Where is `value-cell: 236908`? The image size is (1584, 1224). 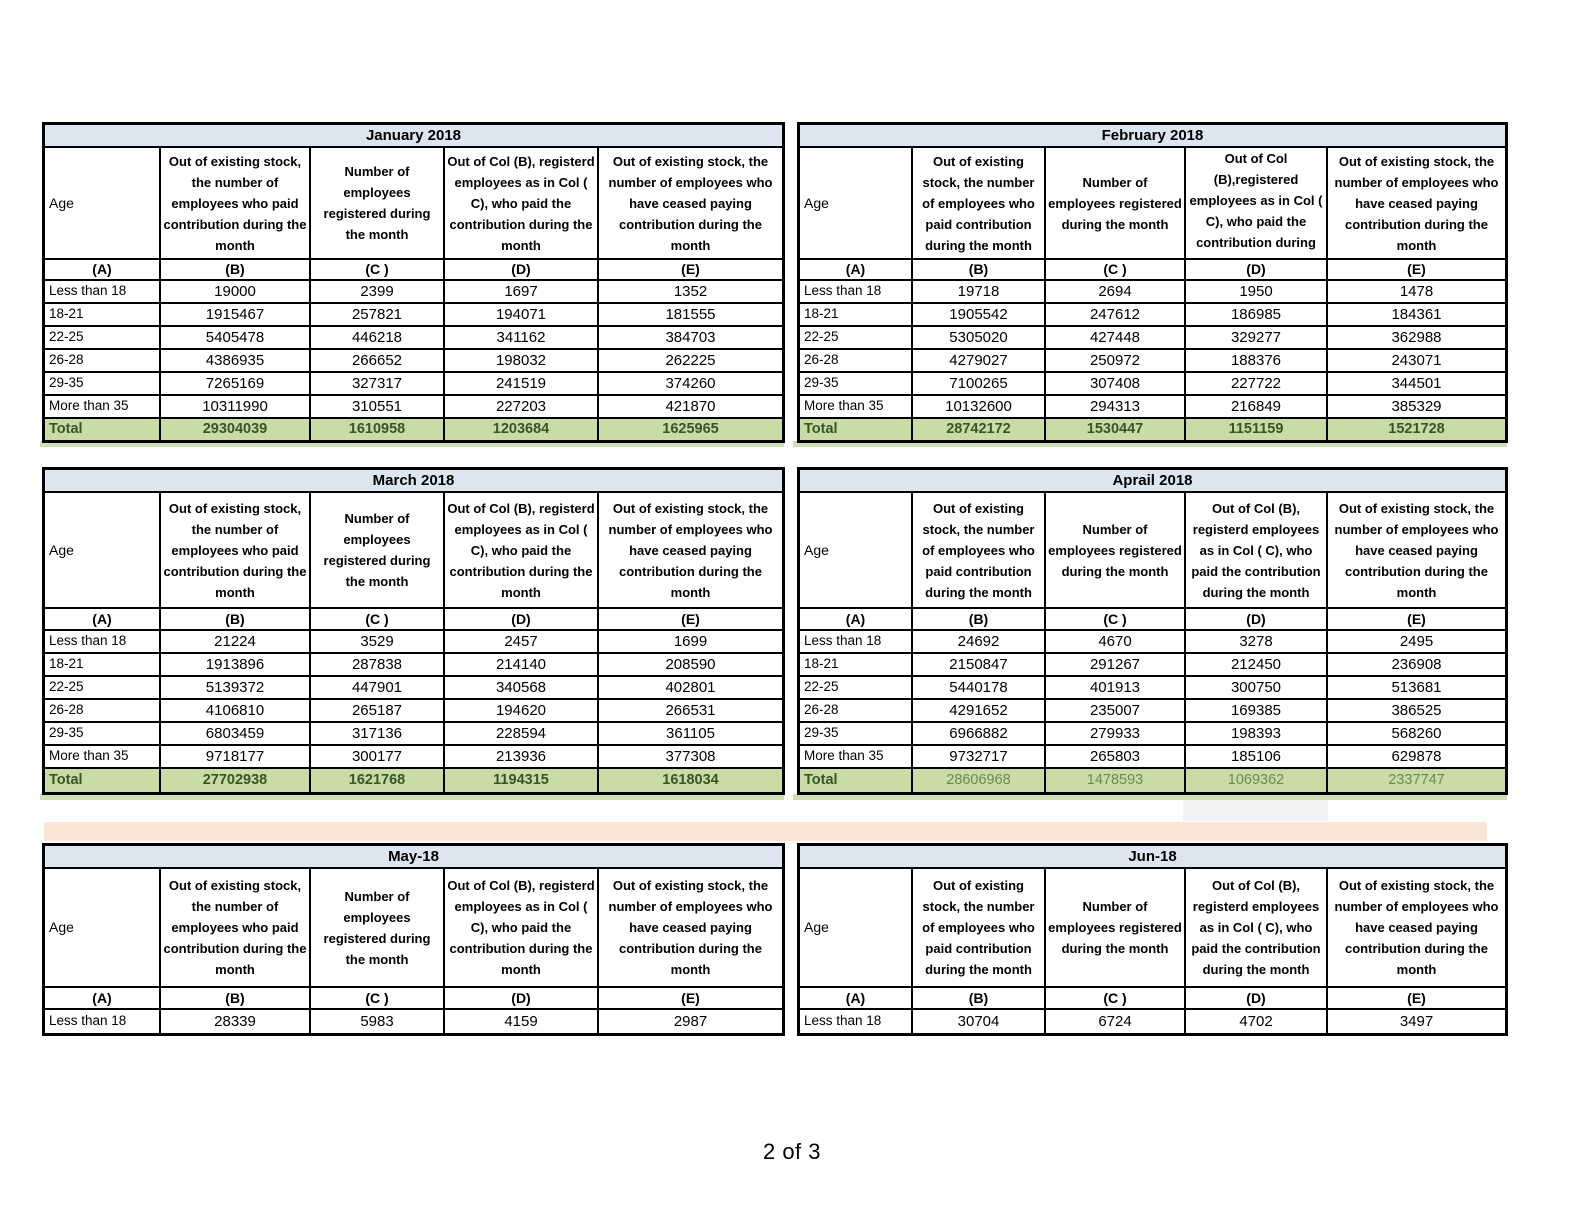
value-cell: 236908 is located at coordinates (1416, 665).